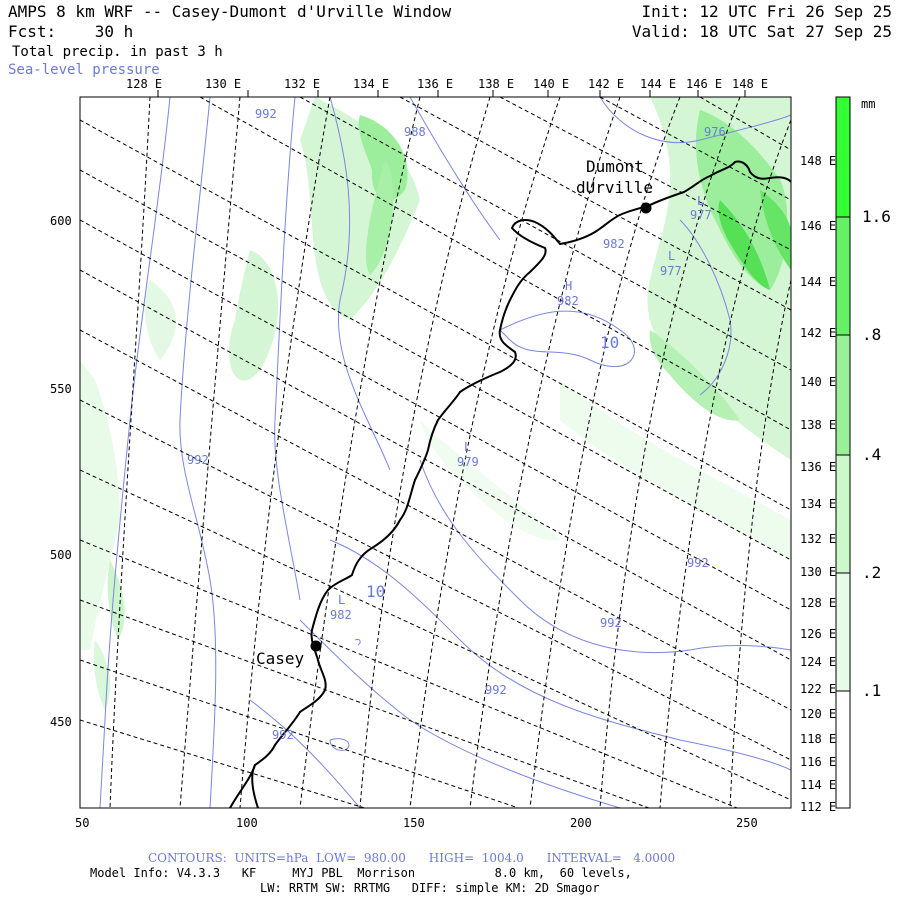 Image resolution: width=900 pixels, height=900 pixels. Describe the element at coordinates (316, 646) in the screenshot. I see `casey-station` at that location.